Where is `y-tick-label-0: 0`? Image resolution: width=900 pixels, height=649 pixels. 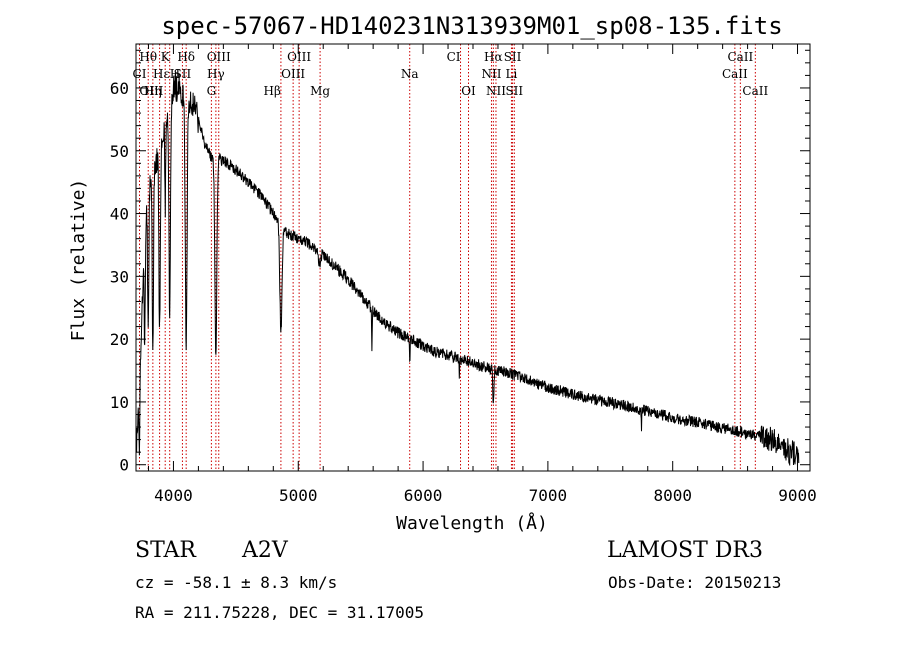
y-tick-label-0: 0 is located at coordinates (124, 465).